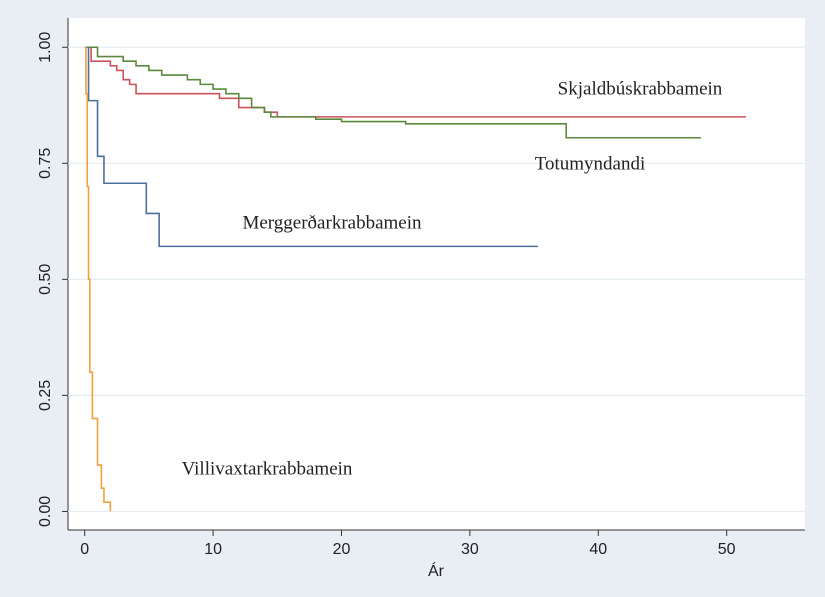 This screenshot has width=825, height=597. Describe the element at coordinates (332, 222) in the screenshot. I see `series-label: Merggerðarkrabbamein` at that location.